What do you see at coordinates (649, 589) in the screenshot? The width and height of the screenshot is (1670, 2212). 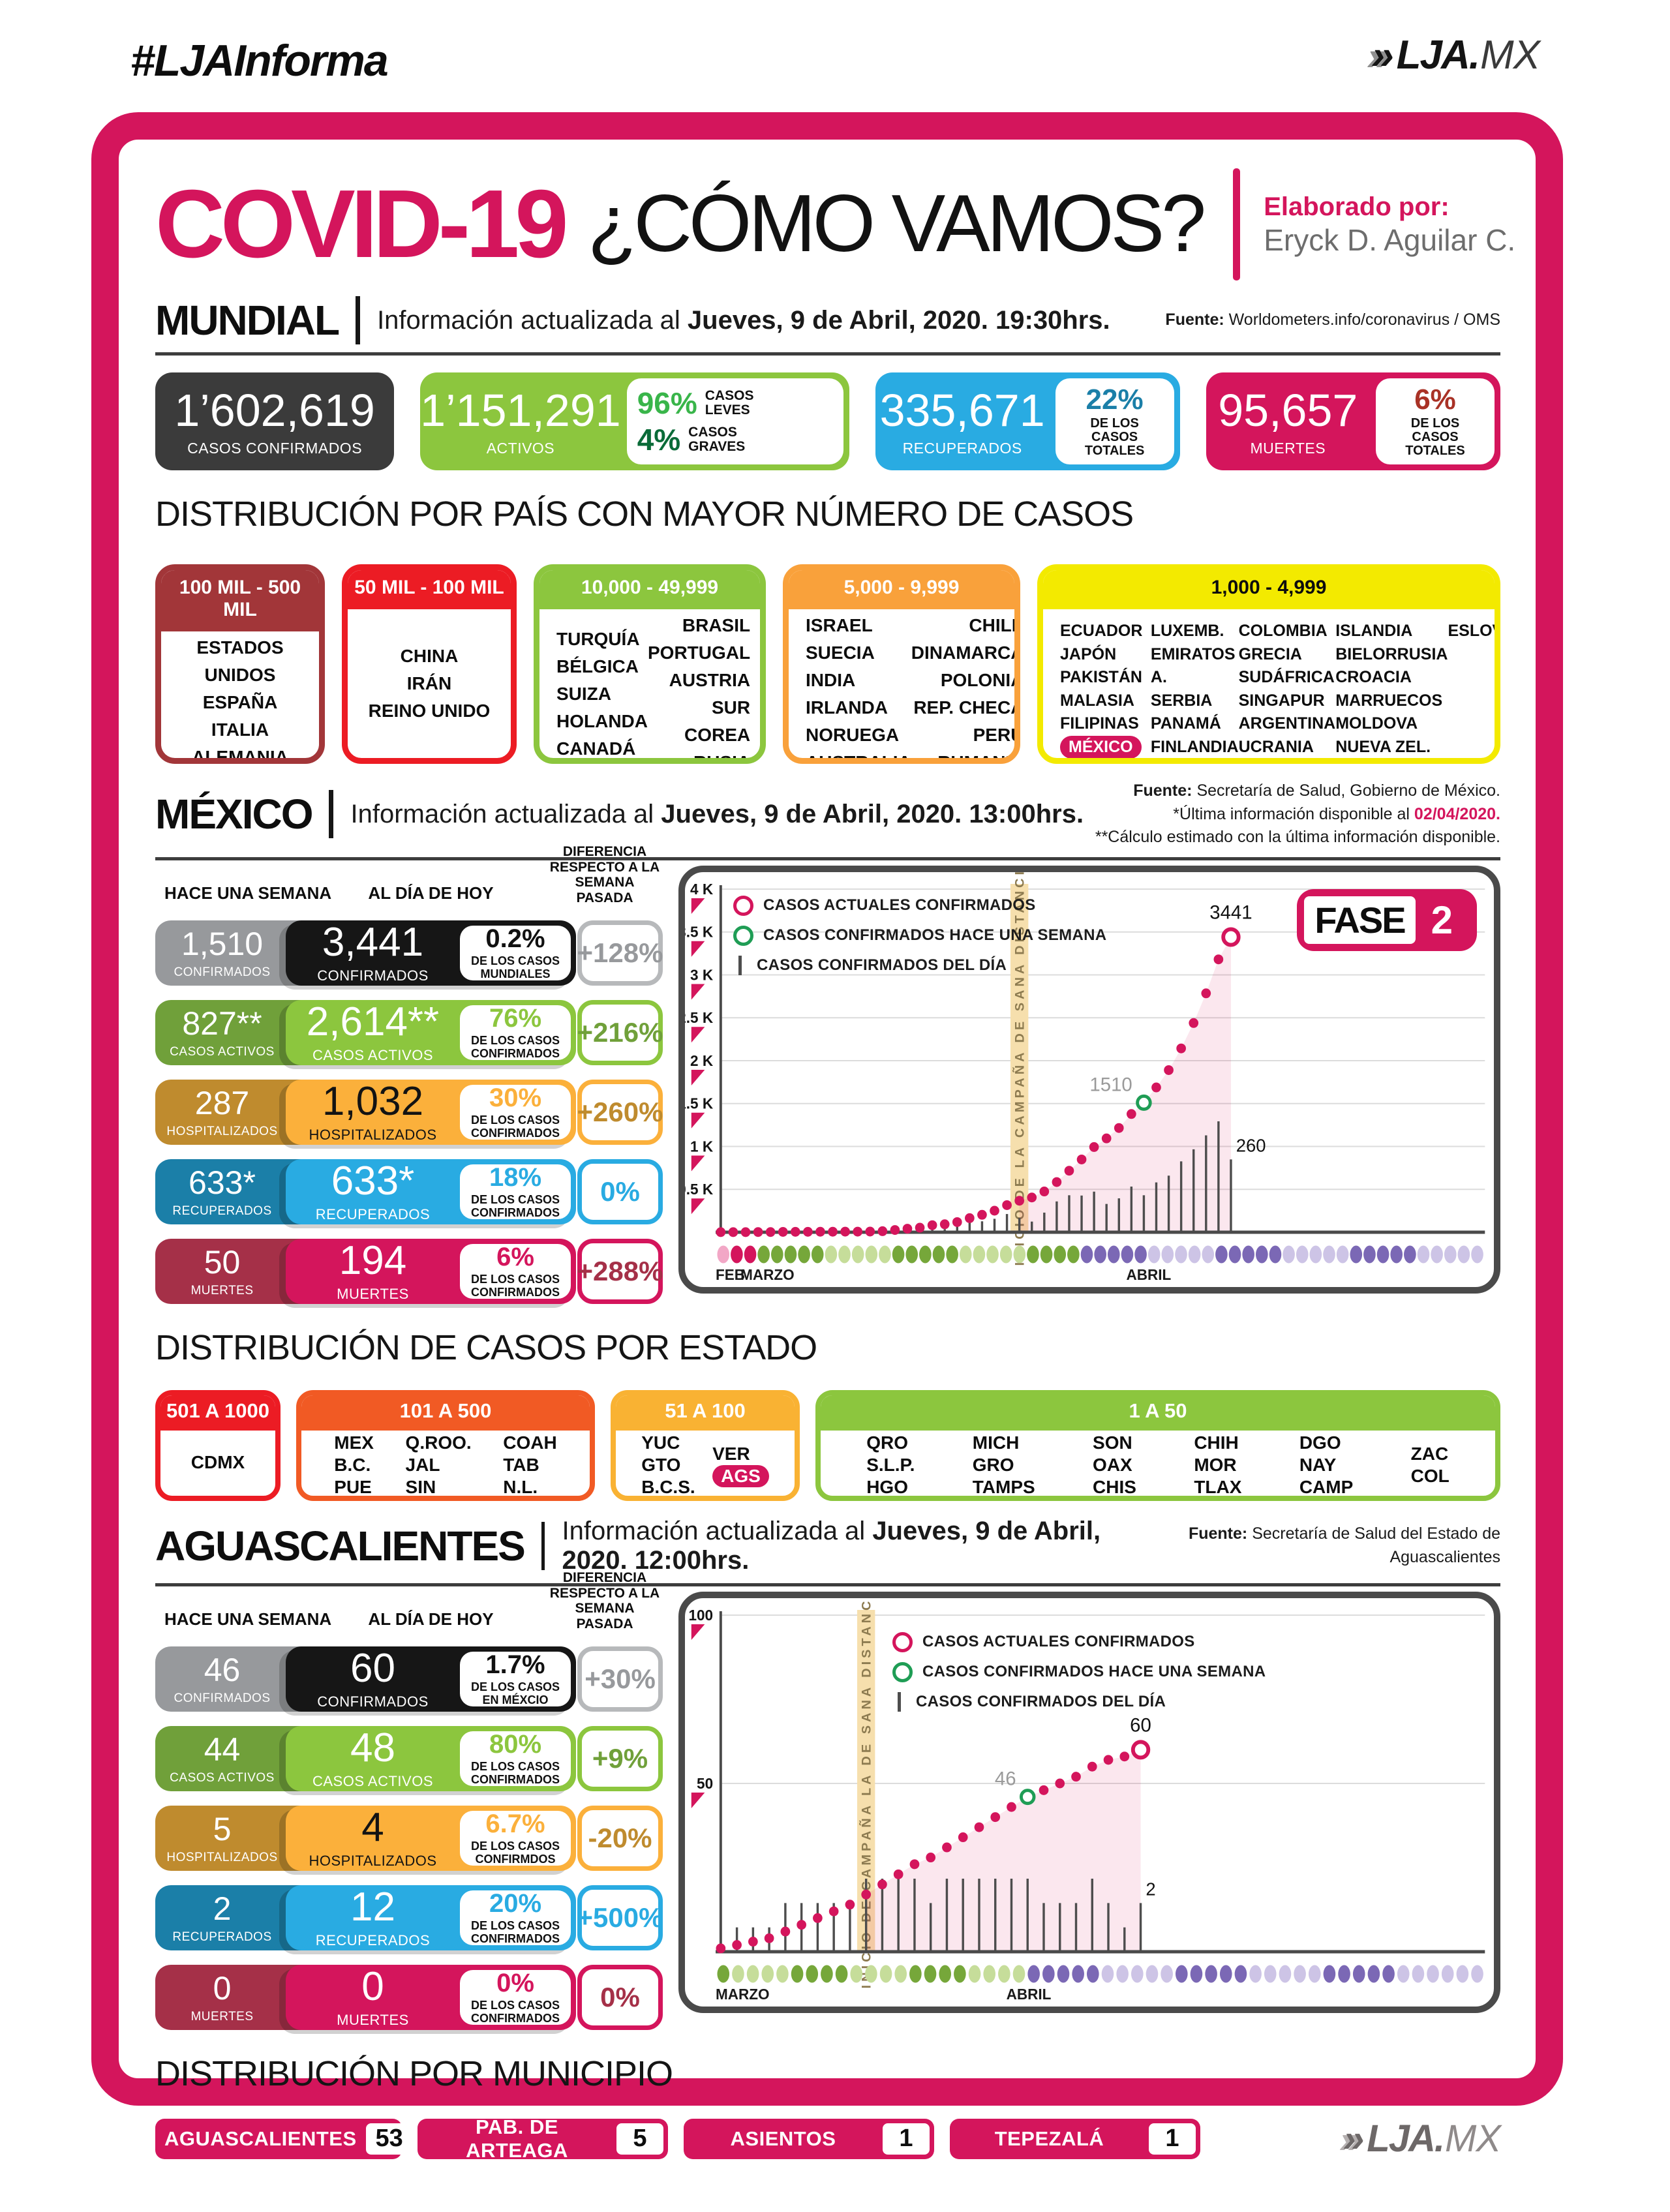 I see `country-box-range: 10,000 - 49,999` at bounding box center [649, 589].